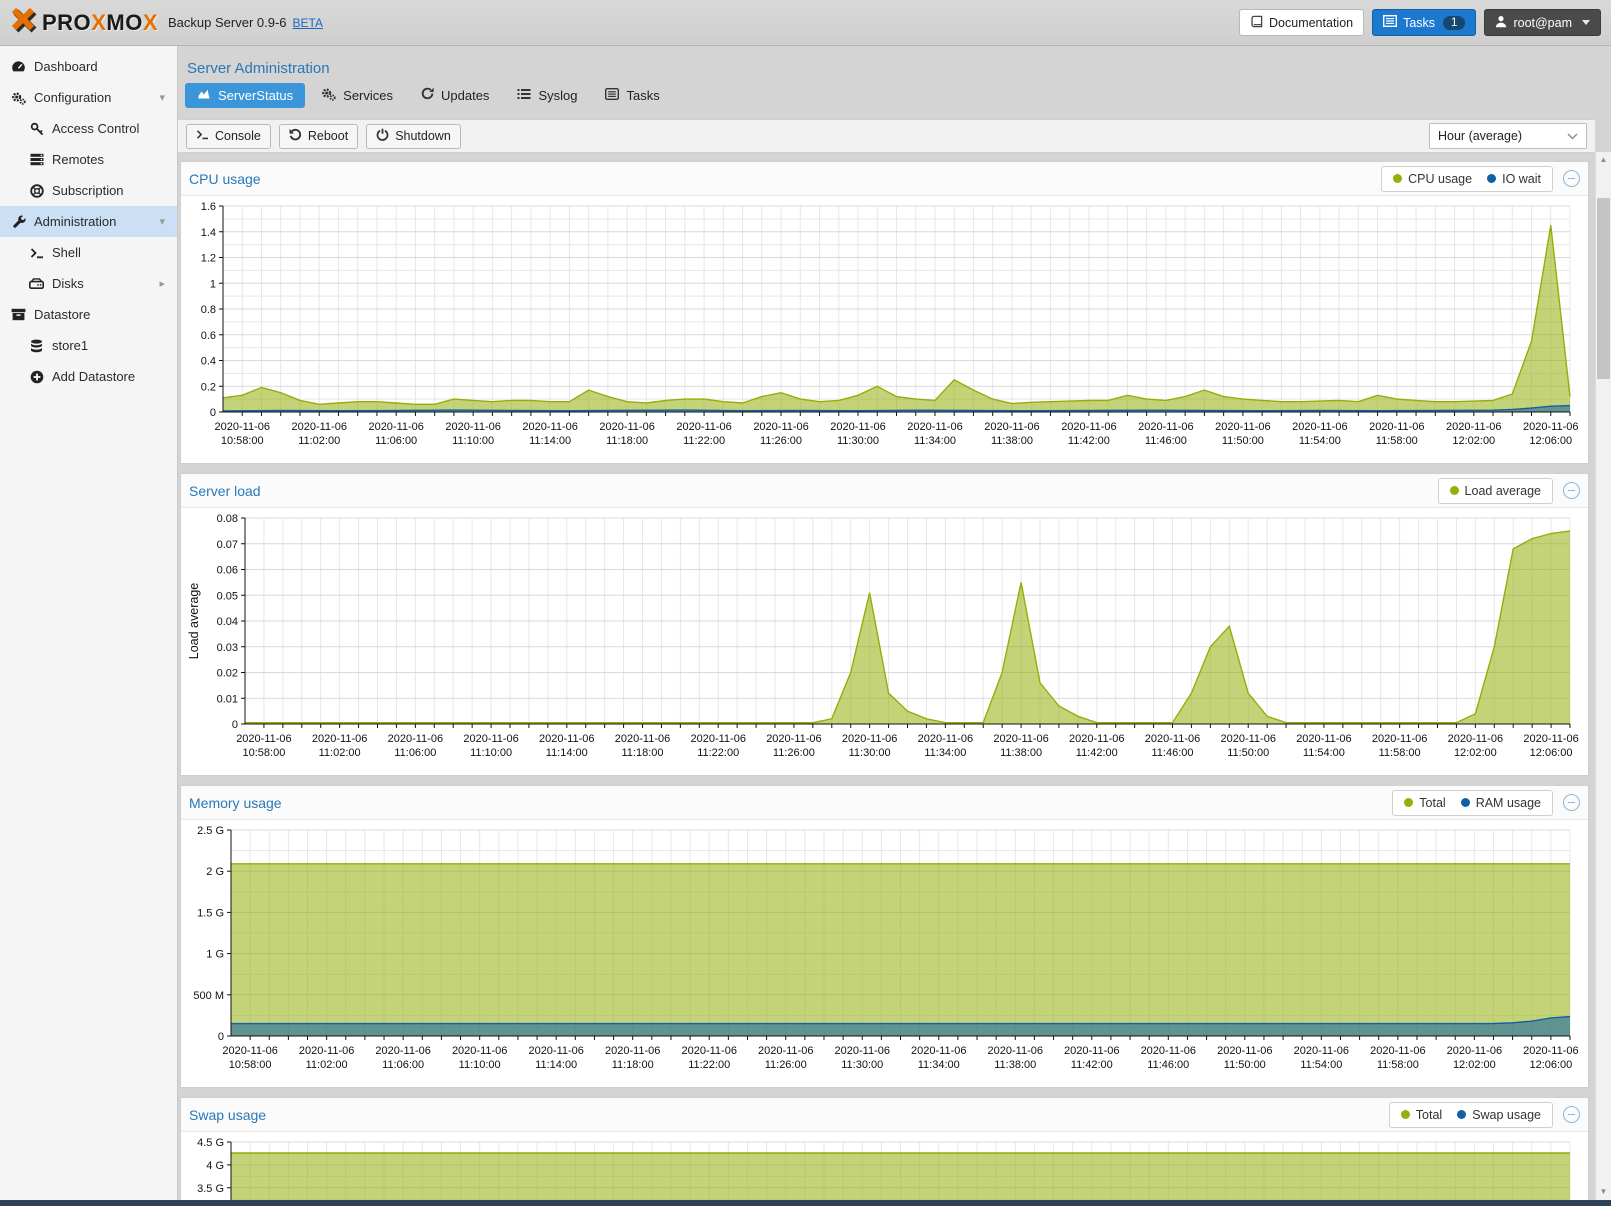 The height and width of the screenshot is (1206, 1611). I want to click on svg-text: 11:38:00, so click(1012, 441).